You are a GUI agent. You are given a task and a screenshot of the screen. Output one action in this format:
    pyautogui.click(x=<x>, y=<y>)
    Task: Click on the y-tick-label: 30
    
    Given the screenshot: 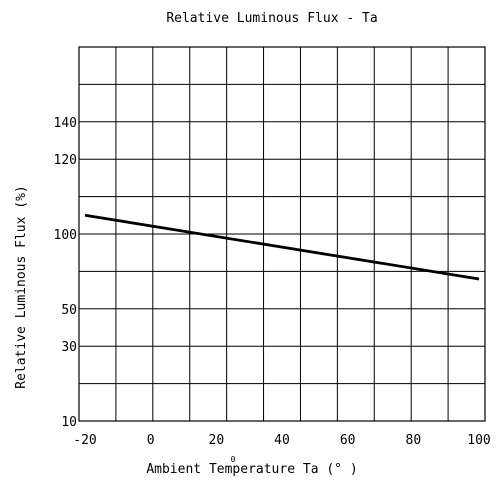 What is the action you would take?
    pyautogui.click(x=69, y=347)
    